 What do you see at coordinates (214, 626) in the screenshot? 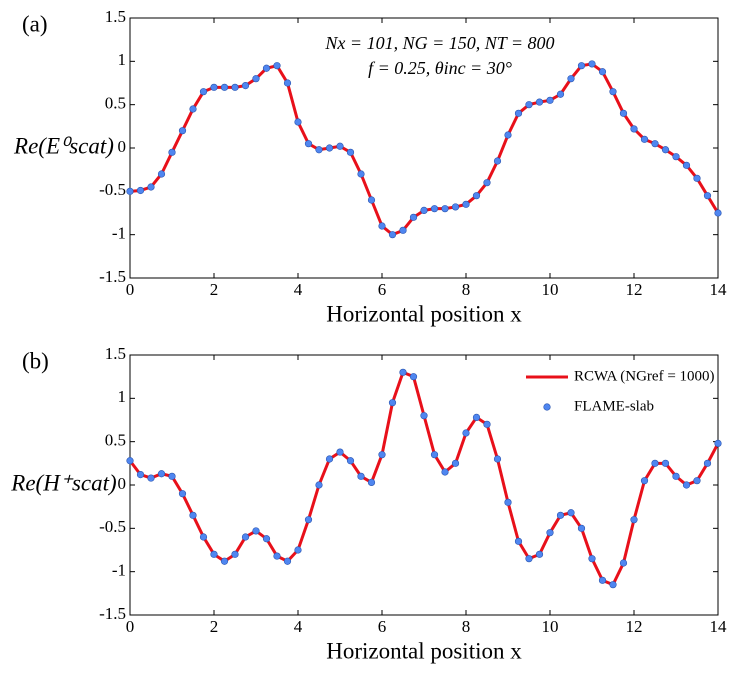
I see `x-tick-label: 2` at bounding box center [214, 626].